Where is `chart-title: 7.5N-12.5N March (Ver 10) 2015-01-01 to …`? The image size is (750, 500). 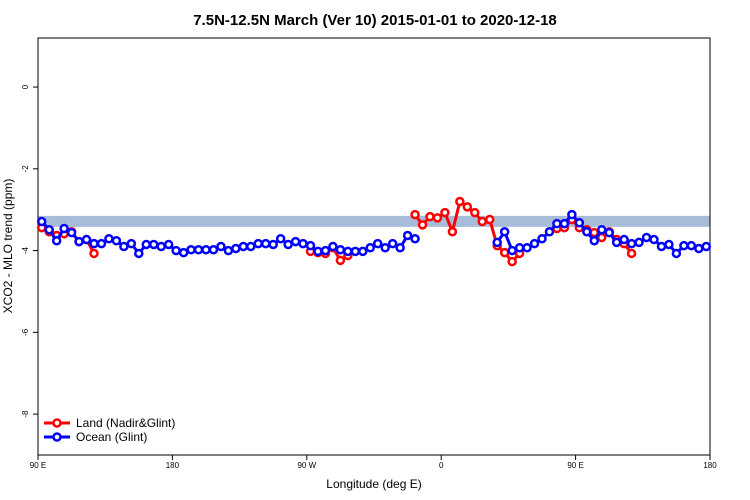 chart-title: 7.5N-12.5N March (Ver 10) 2015-01-01 to … is located at coordinates (375, 20).